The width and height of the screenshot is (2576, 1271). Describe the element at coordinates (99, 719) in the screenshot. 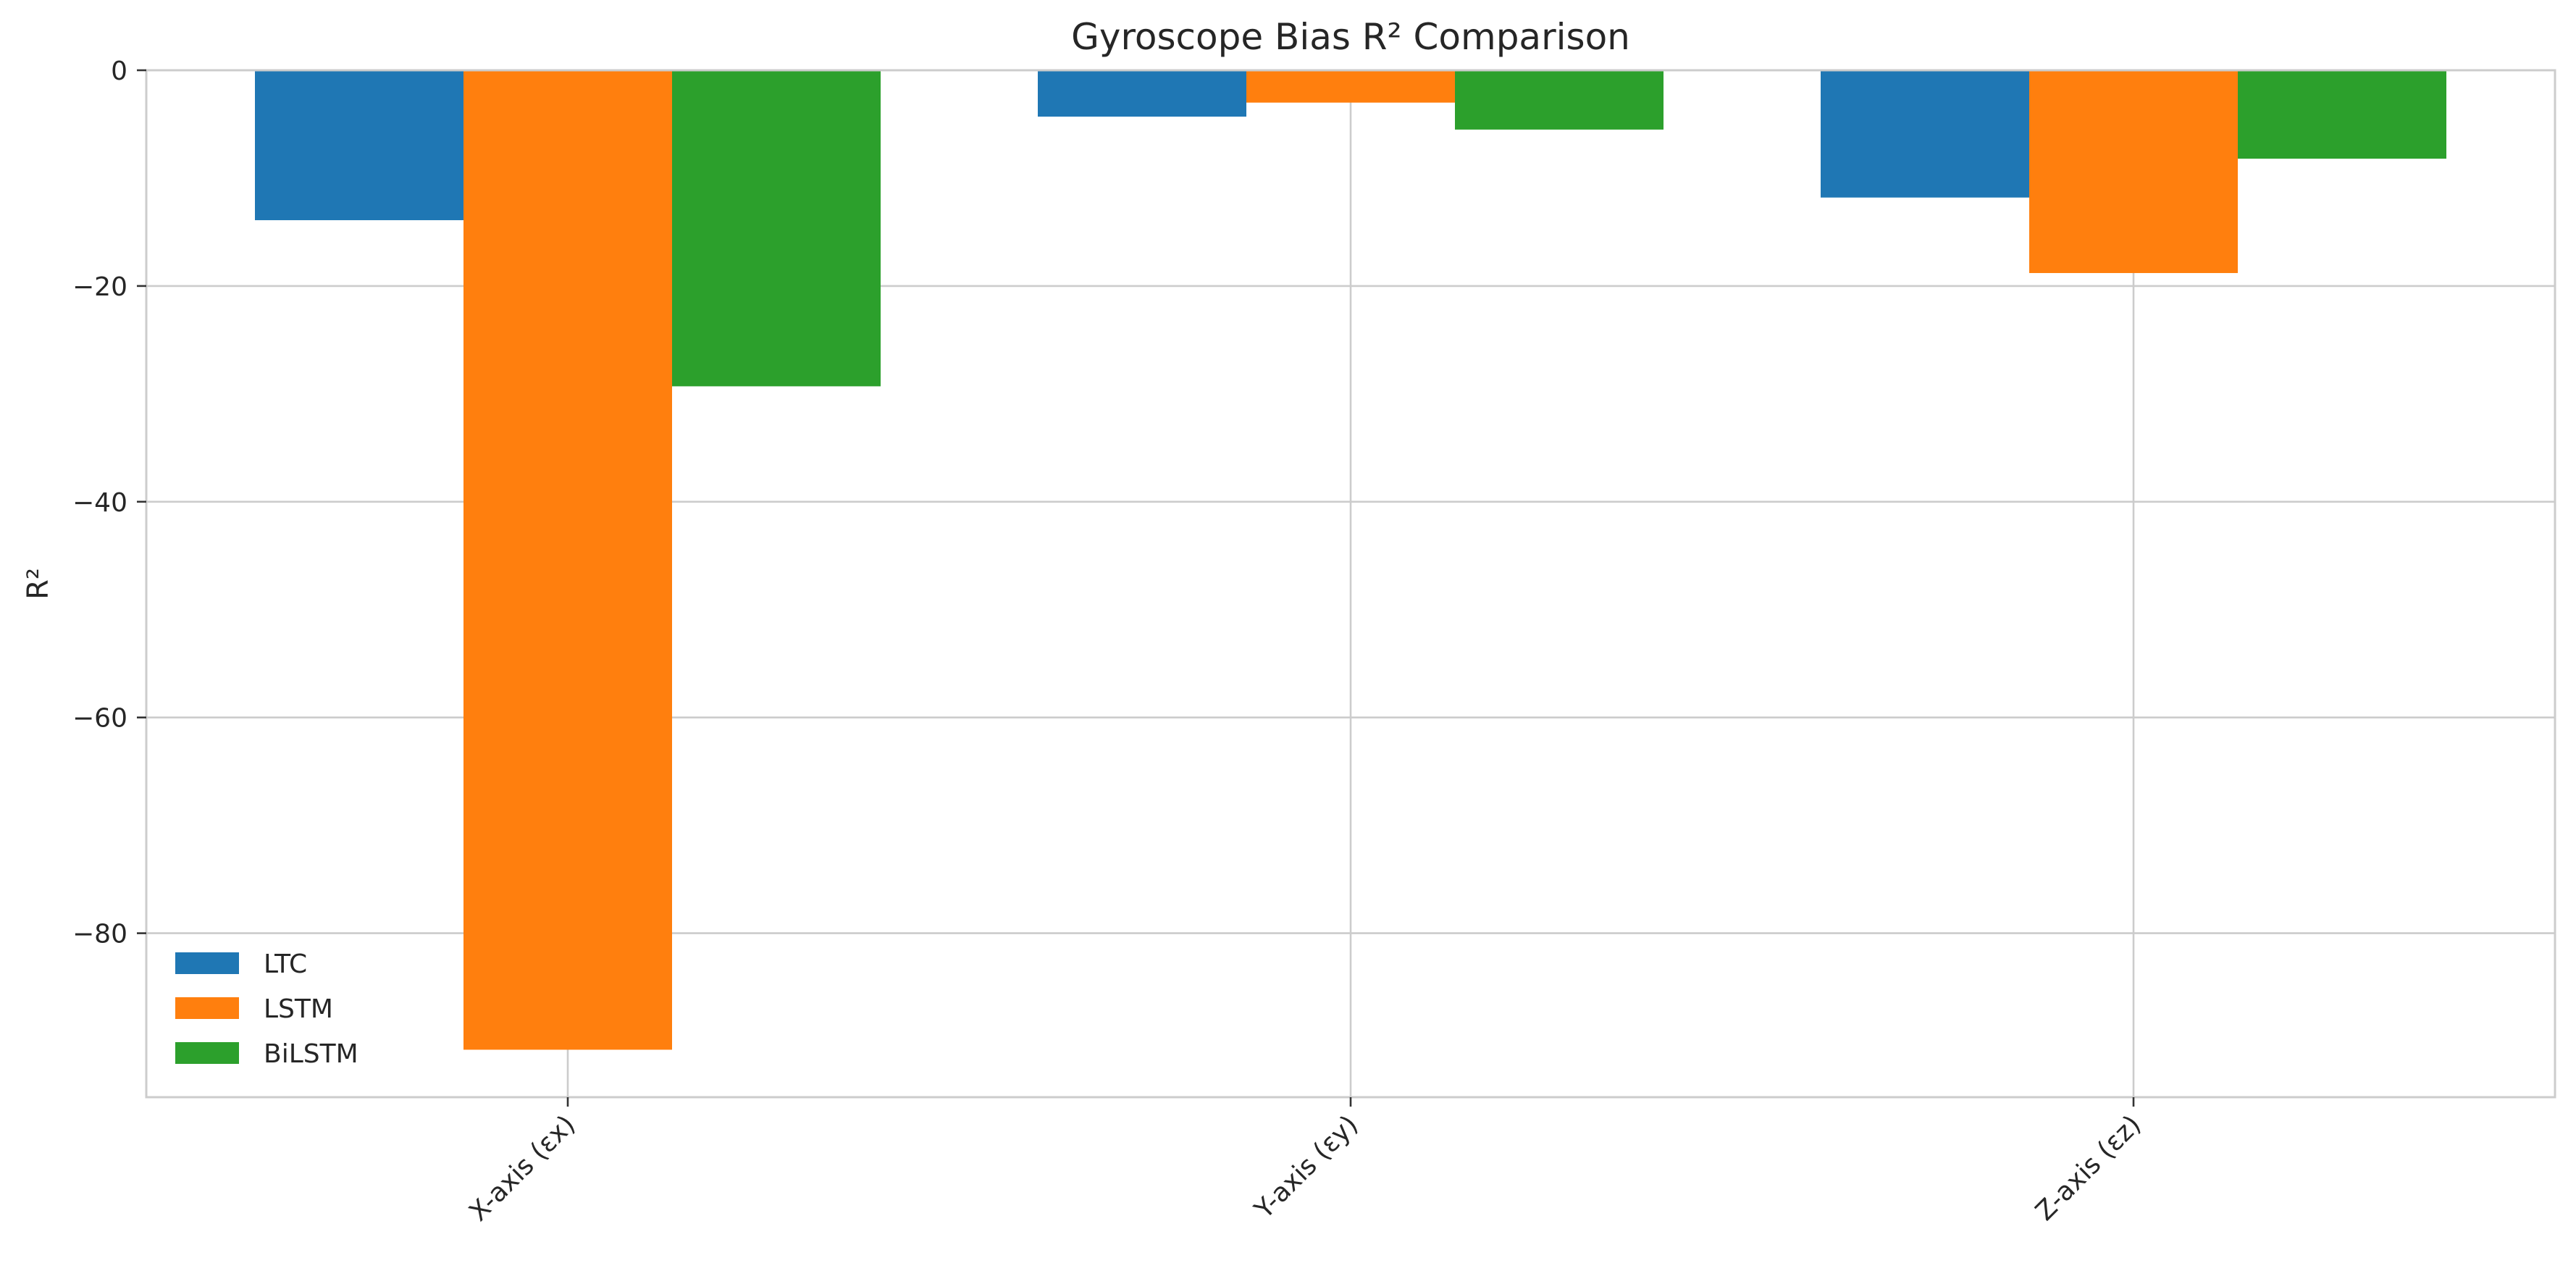

I see `y-tick-label: −60` at that location.